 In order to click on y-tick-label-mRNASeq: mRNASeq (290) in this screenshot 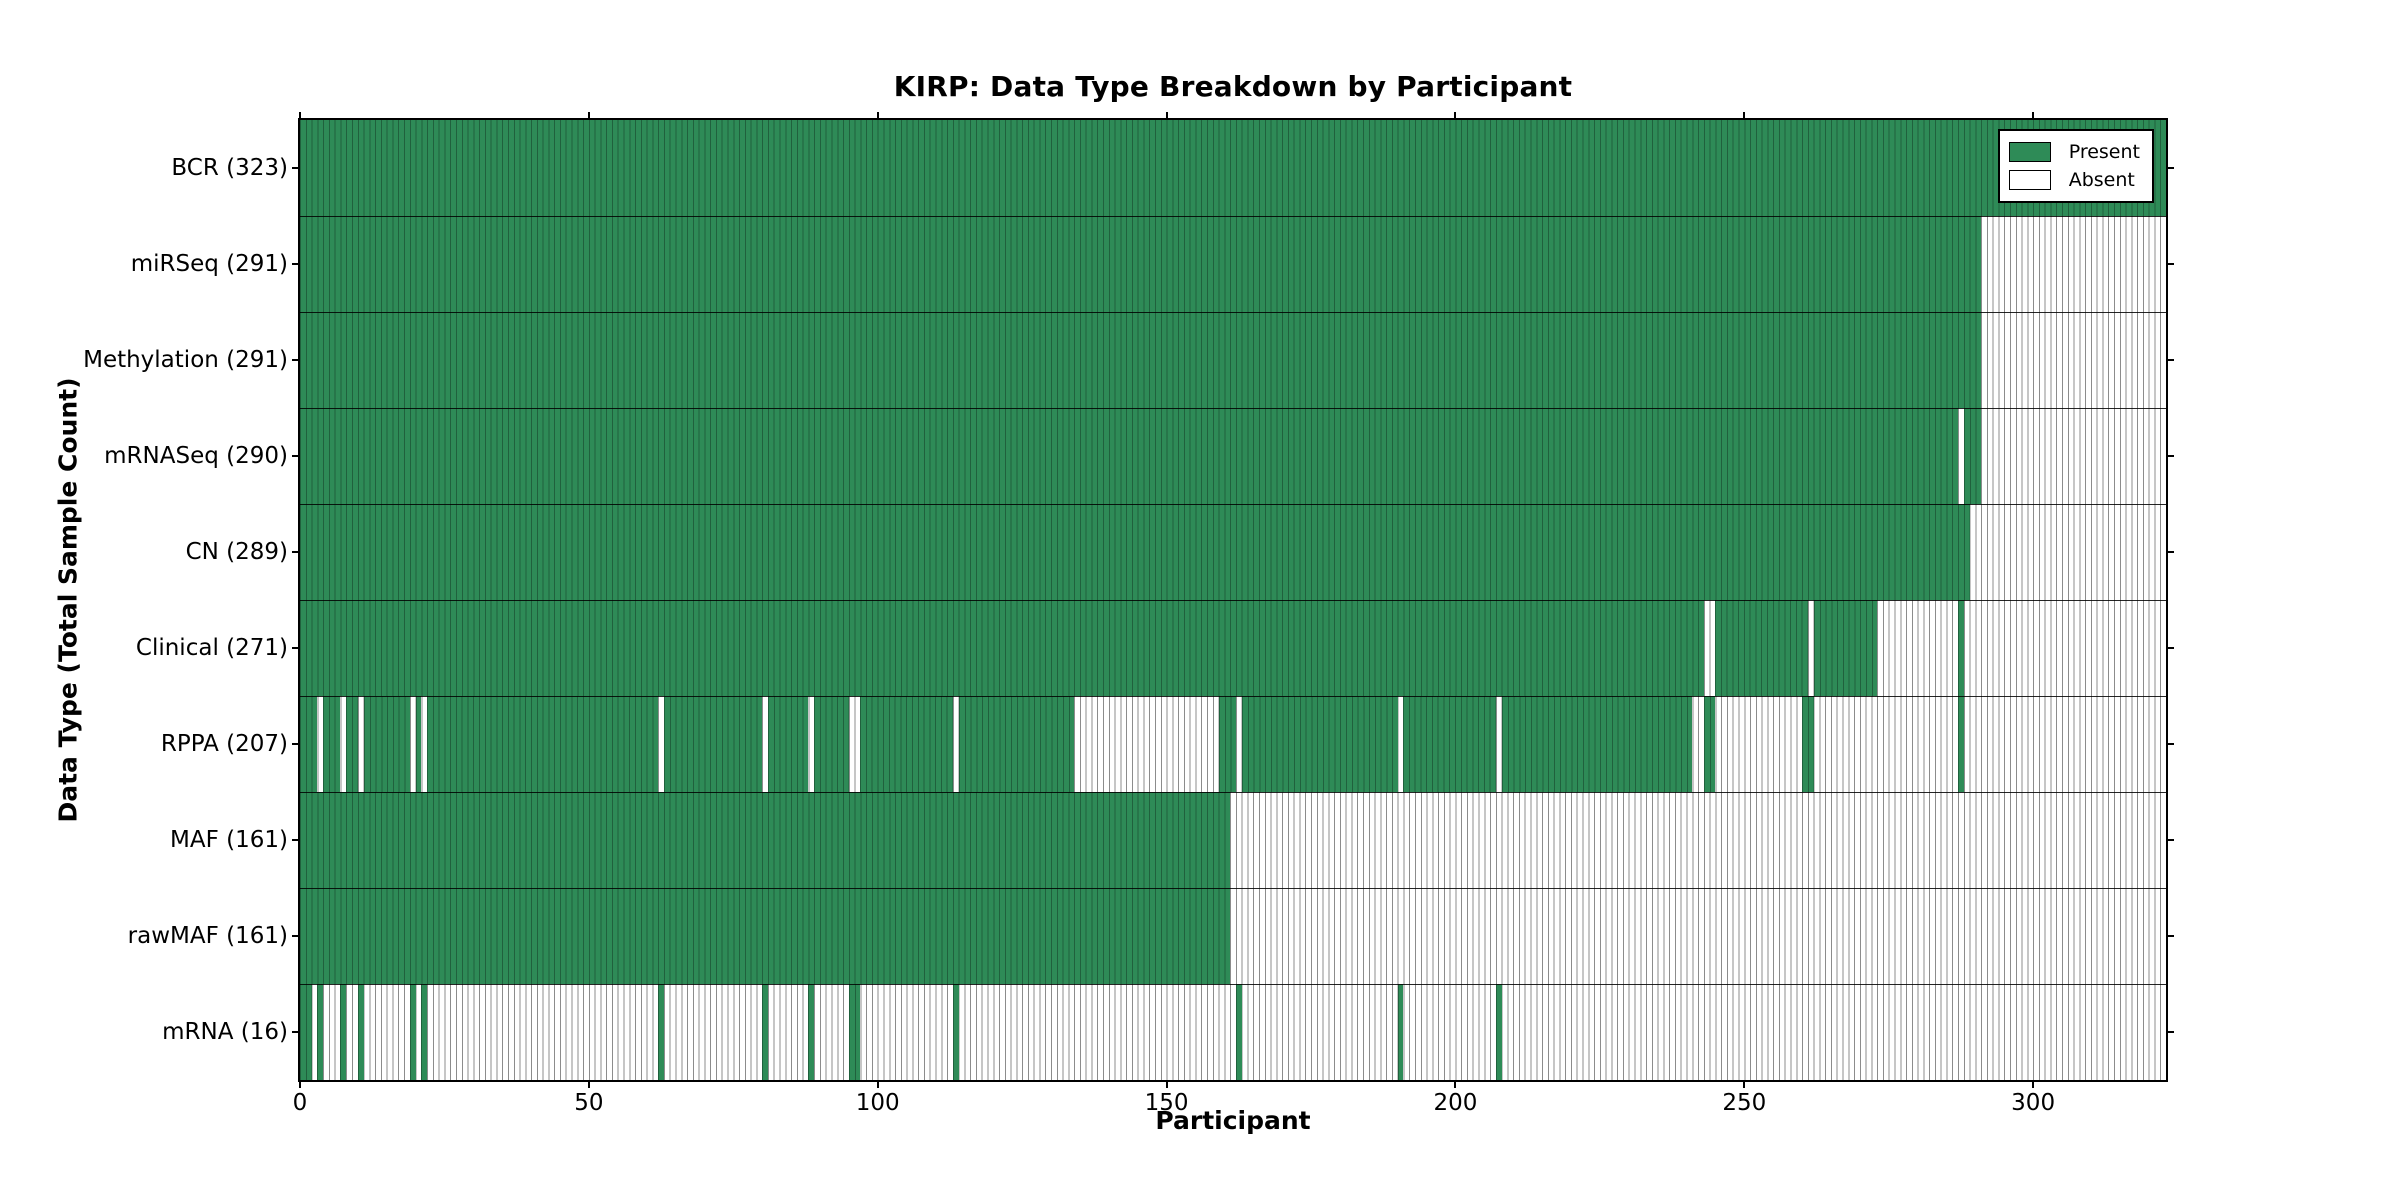, I will do `click(196, 456)`.